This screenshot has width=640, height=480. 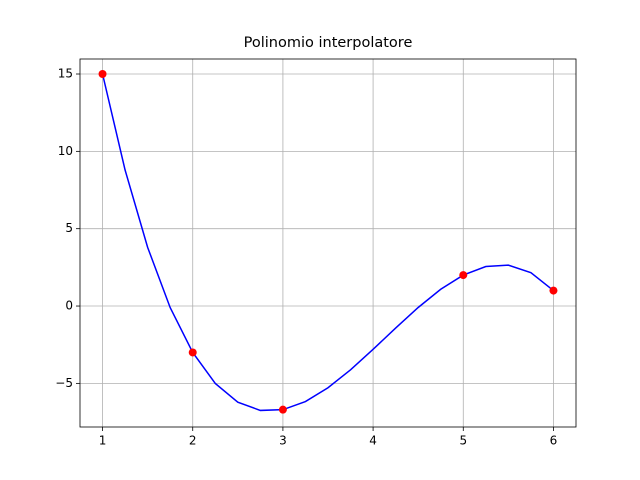 I want to click on x-tick-label: 5, so click(x=463, y=441).